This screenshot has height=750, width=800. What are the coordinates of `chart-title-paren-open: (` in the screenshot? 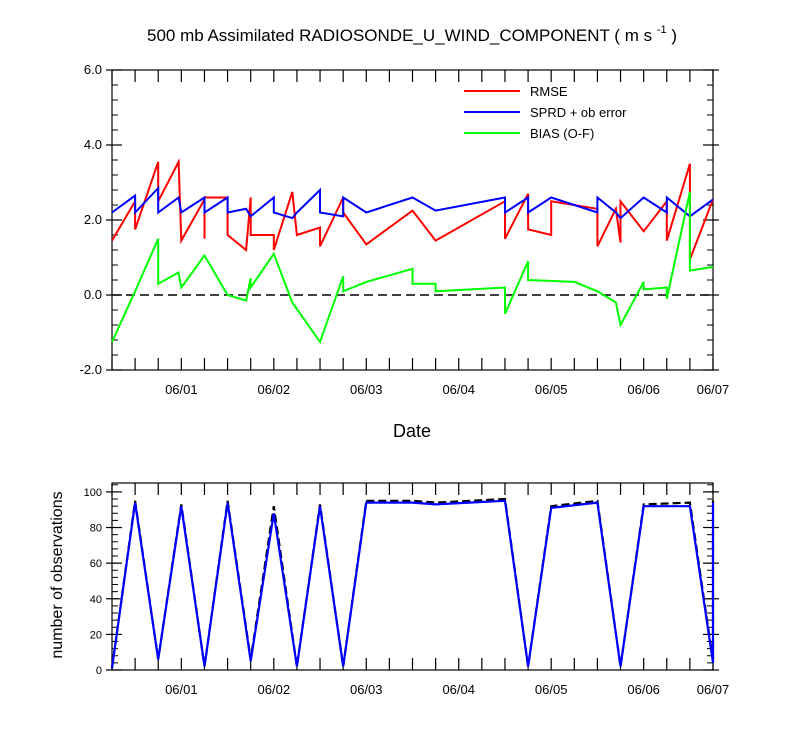 It's located at (619, 35).